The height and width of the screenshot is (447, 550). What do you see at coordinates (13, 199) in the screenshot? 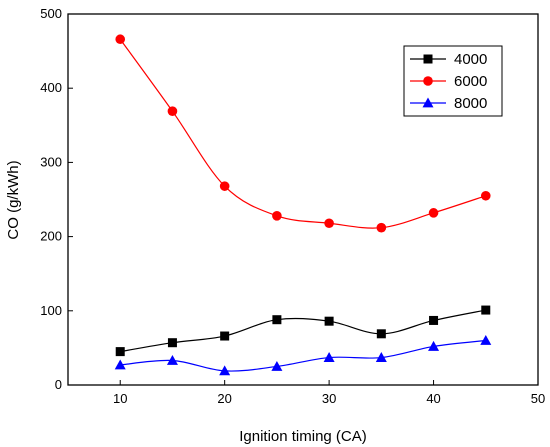
I see `y-axis-title: CO (g/kWh)` at bounding box center [13, 199].